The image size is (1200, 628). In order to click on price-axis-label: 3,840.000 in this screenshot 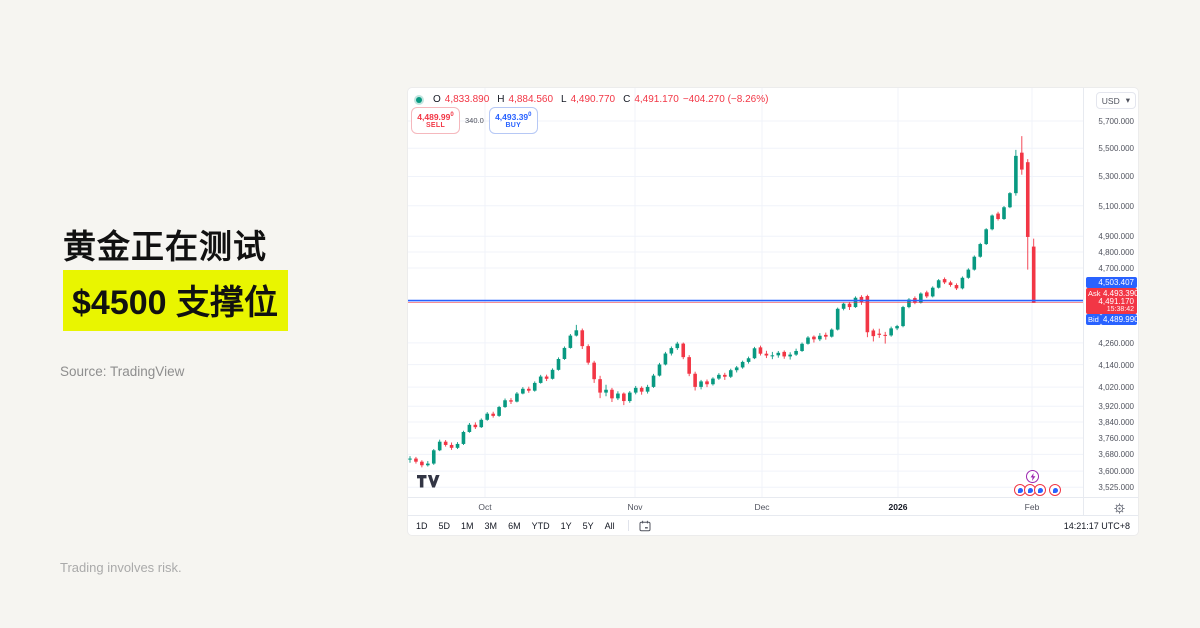, I will do `click(1116, 422)`.